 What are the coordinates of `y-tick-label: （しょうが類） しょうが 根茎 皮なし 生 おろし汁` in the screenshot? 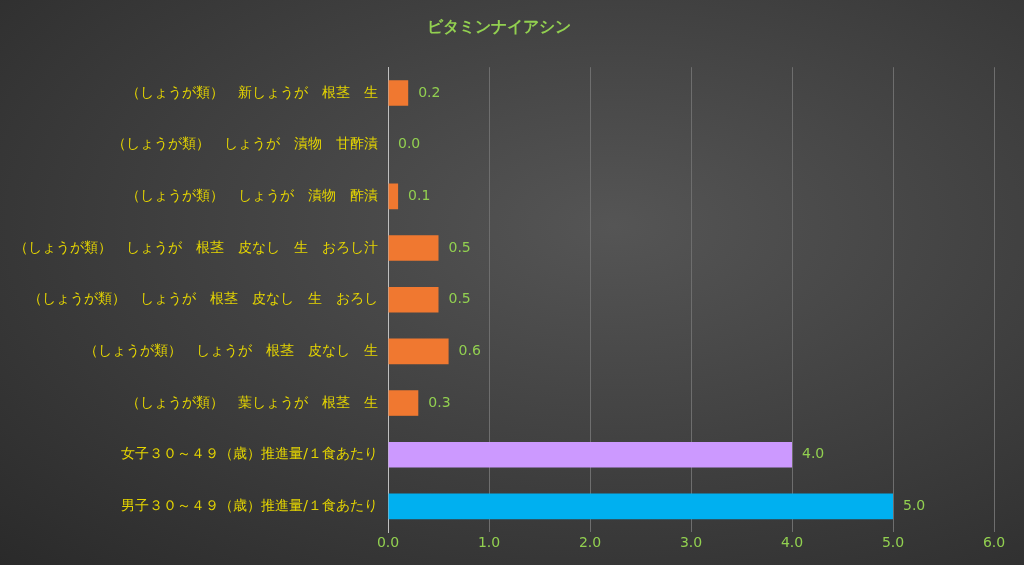 It's located at (196, 246).